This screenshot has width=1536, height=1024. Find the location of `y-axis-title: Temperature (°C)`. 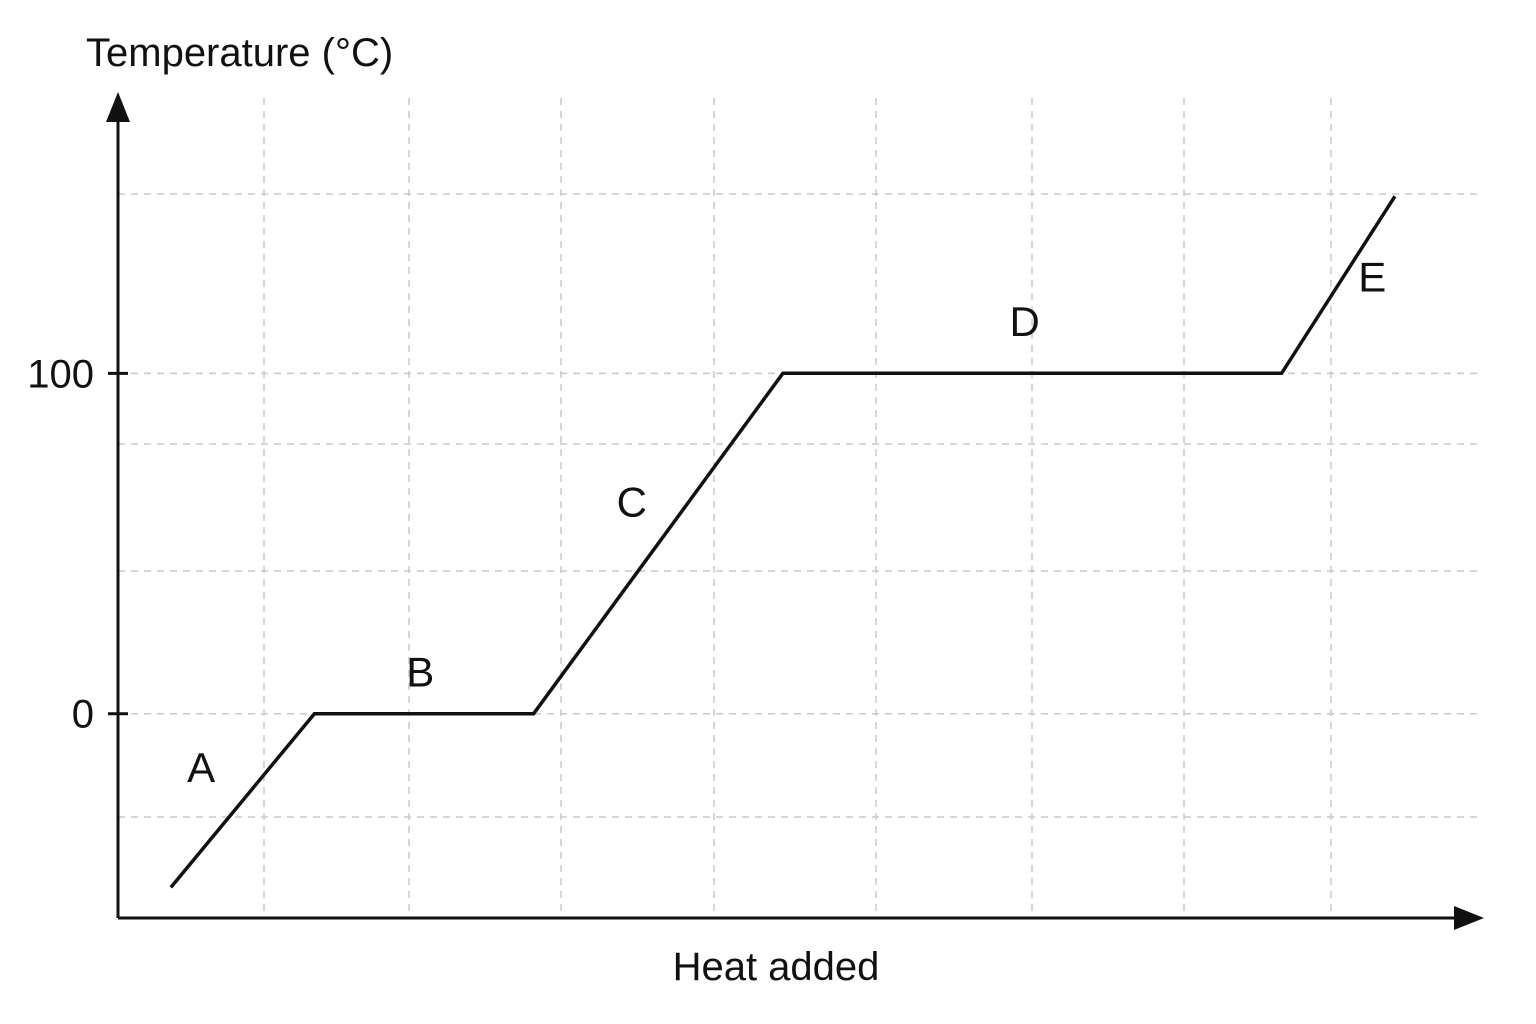

y-axis-title: Temperature (°C) is located at coordinates (239, 53).